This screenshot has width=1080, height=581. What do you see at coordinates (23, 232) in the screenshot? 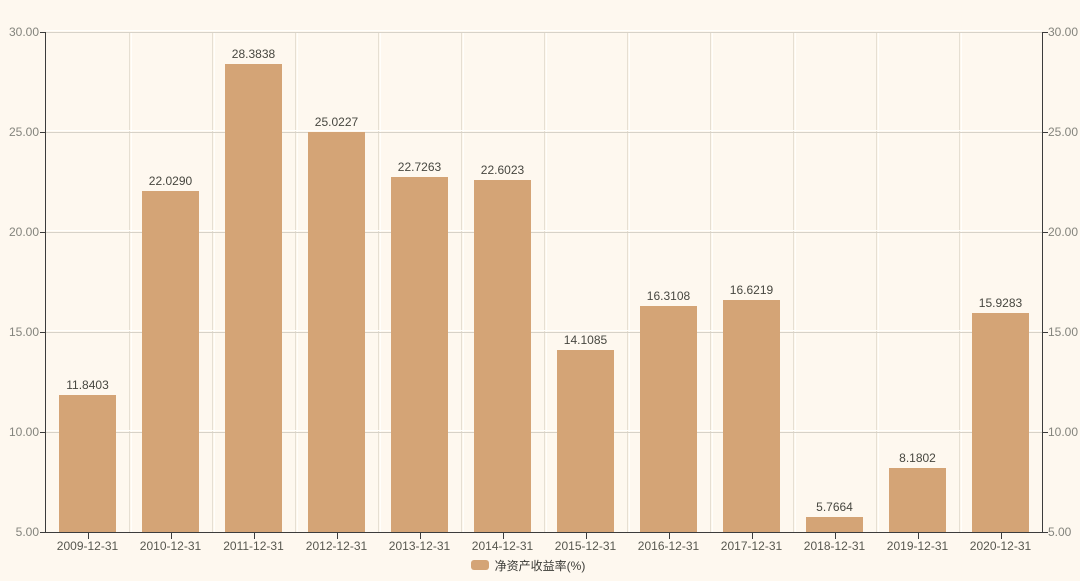
I see `y-axis-label-left: 20.00` at bounding box center [23, 232].